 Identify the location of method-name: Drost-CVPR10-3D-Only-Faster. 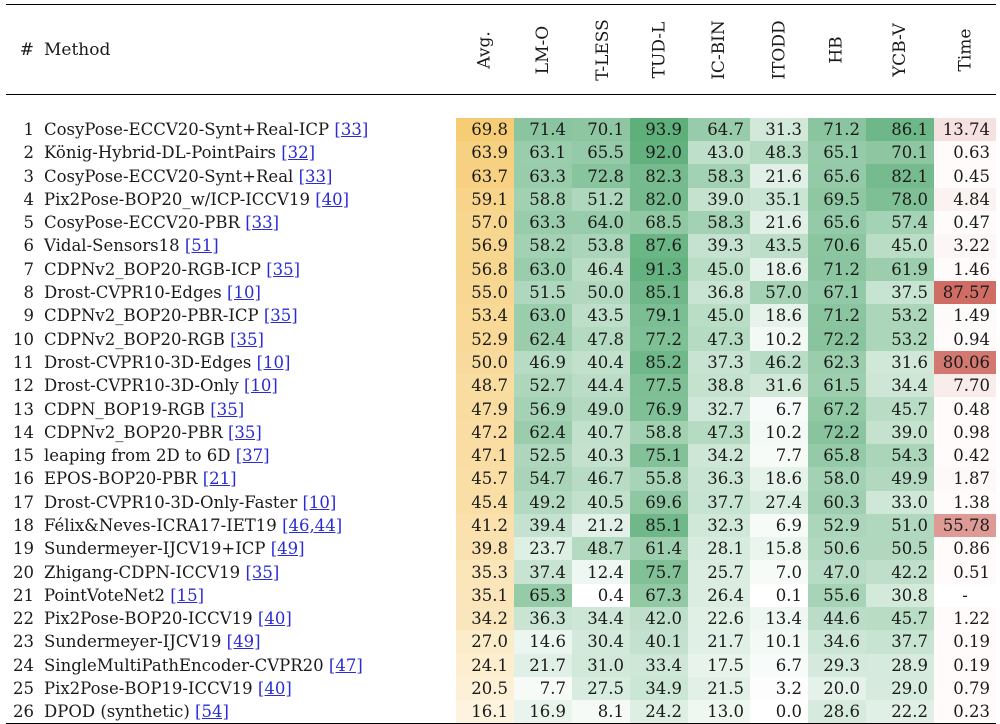
(171, 502).